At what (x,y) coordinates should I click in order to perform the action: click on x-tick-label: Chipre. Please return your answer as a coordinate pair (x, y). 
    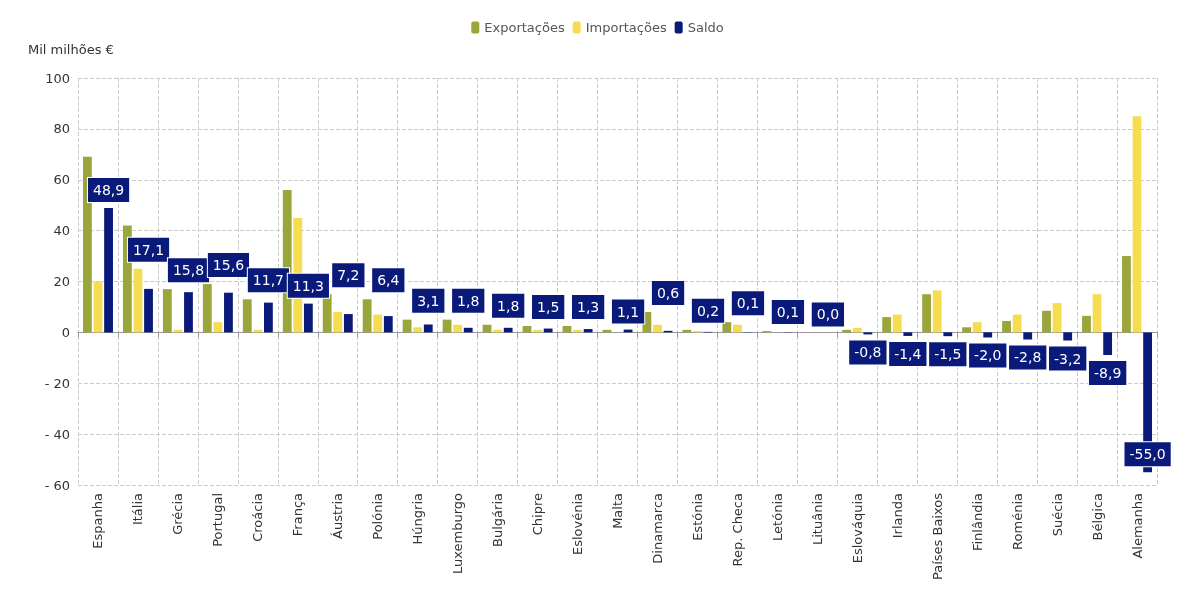
    Looking at the image, I should click on (538, 514).